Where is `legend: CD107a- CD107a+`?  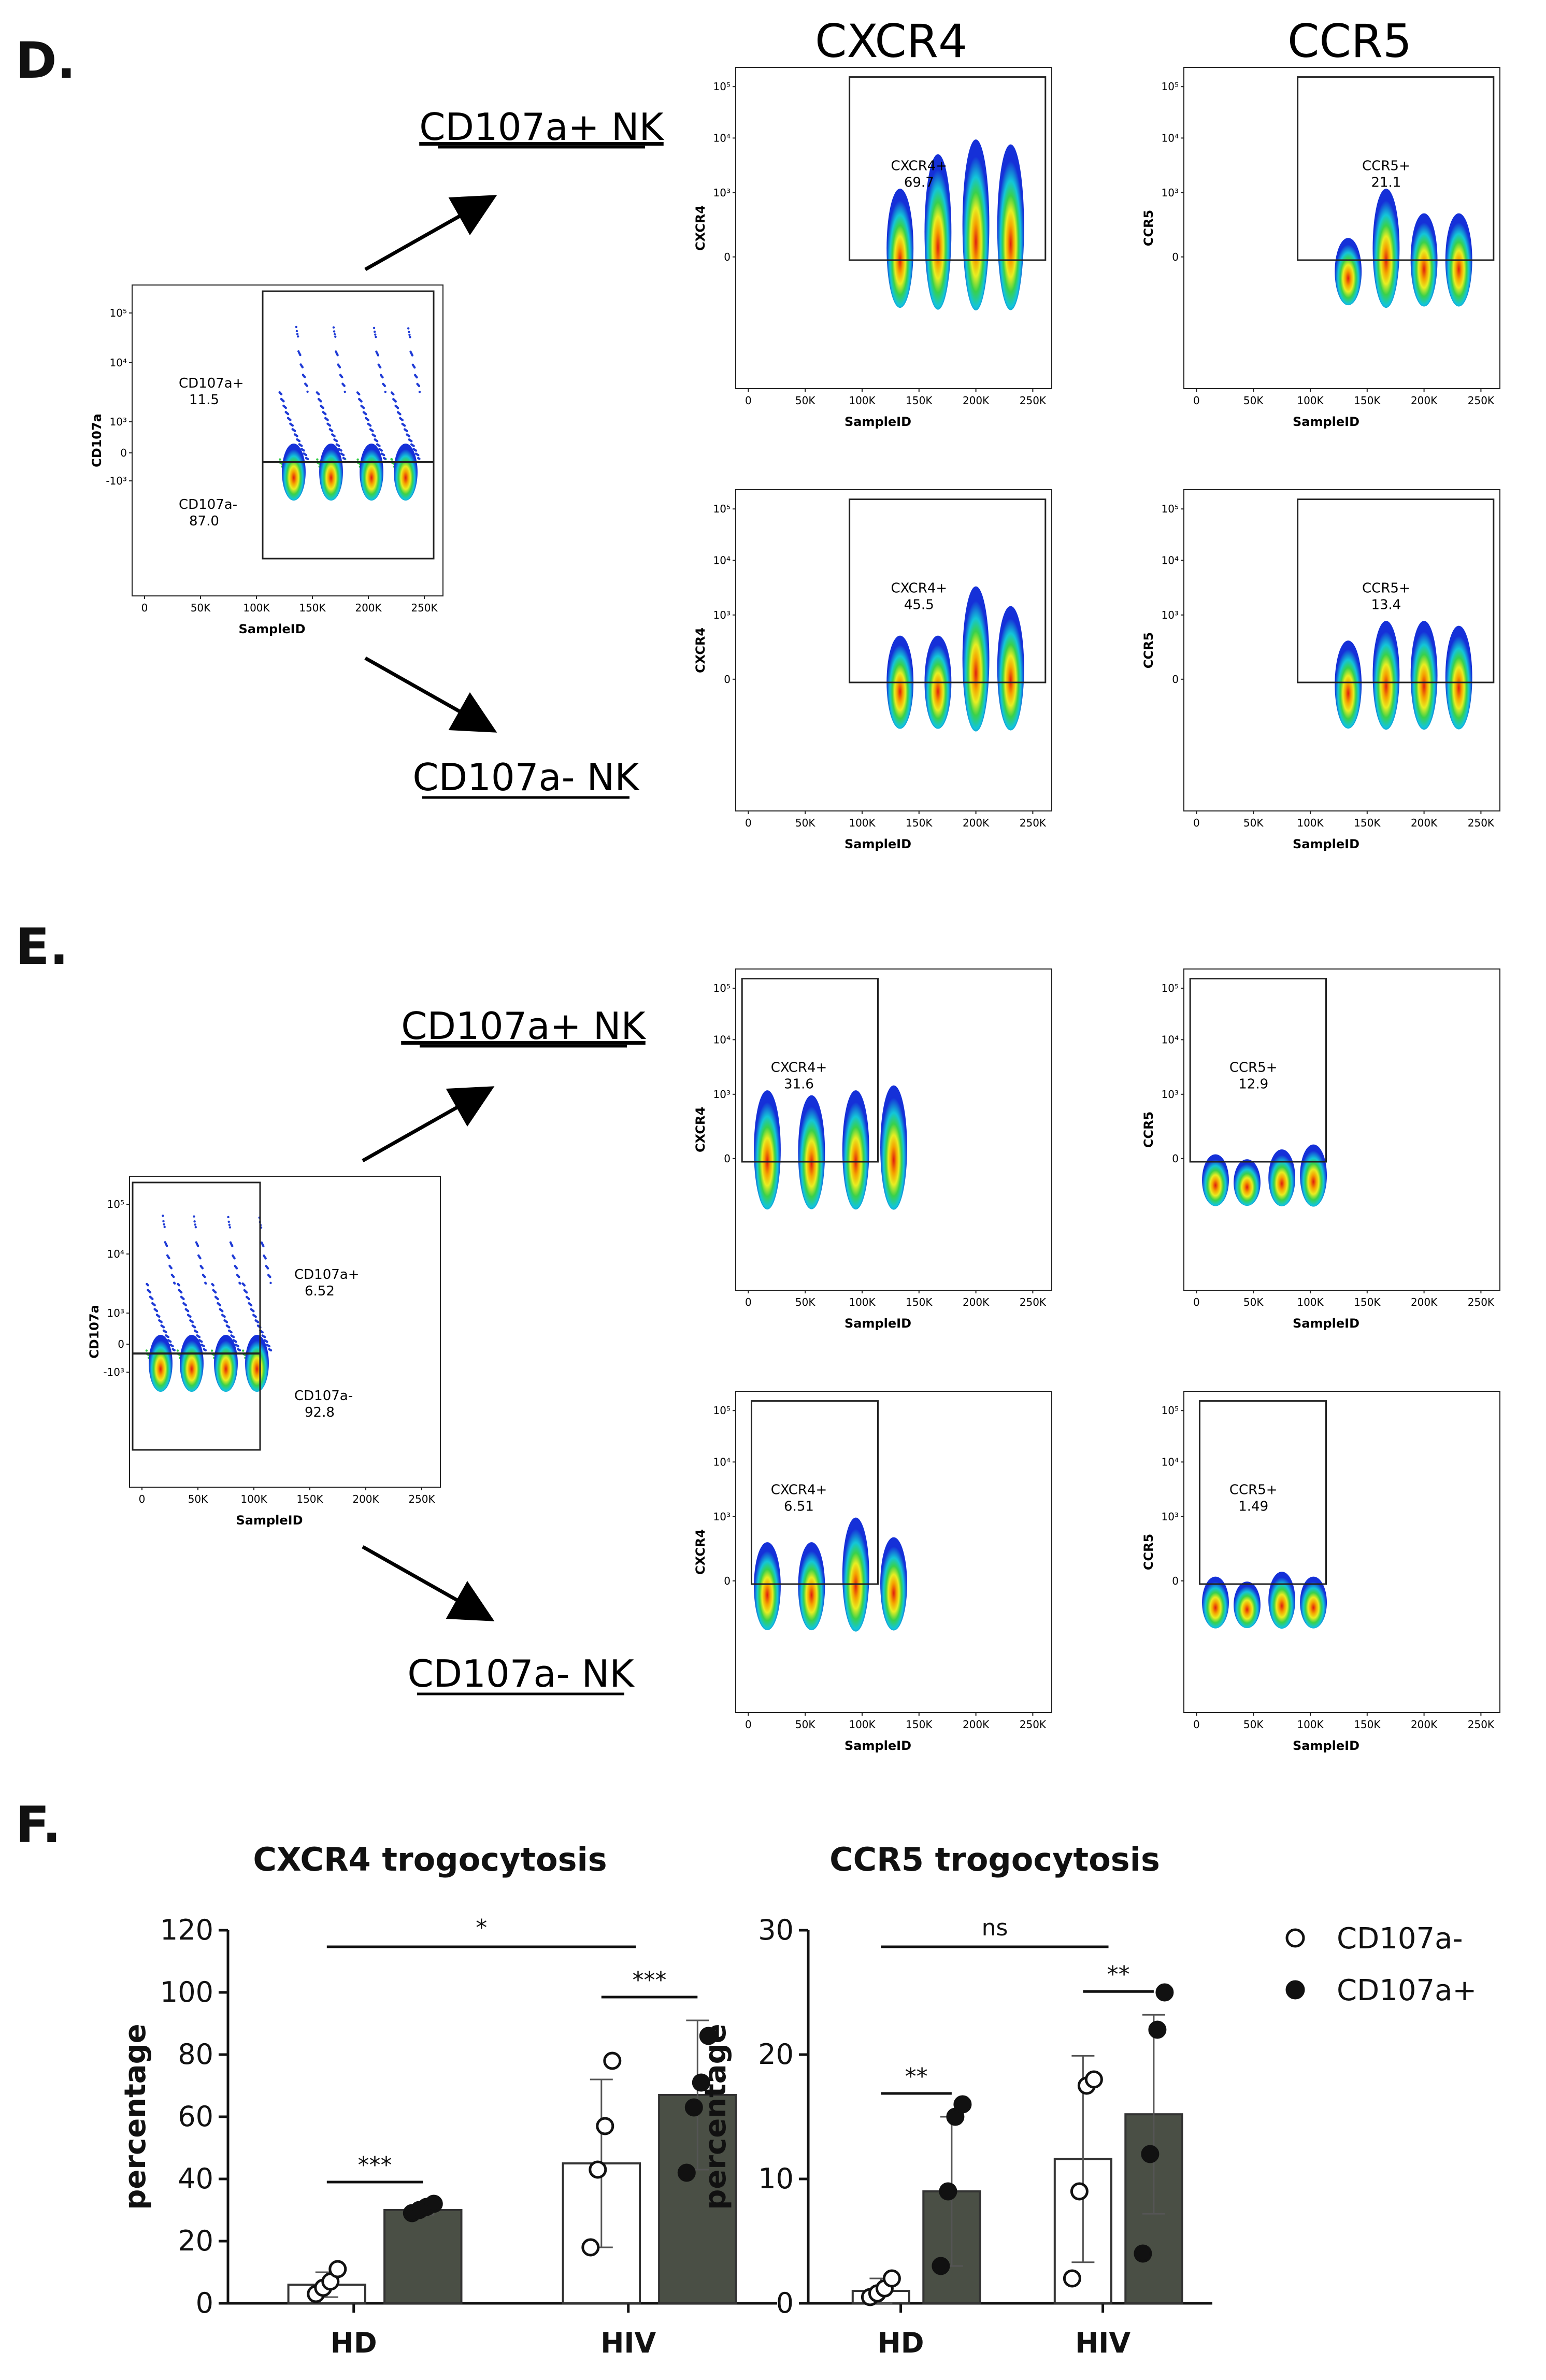
legend: CD107a- CD107a+ is located at coordinates (1381, 1964).